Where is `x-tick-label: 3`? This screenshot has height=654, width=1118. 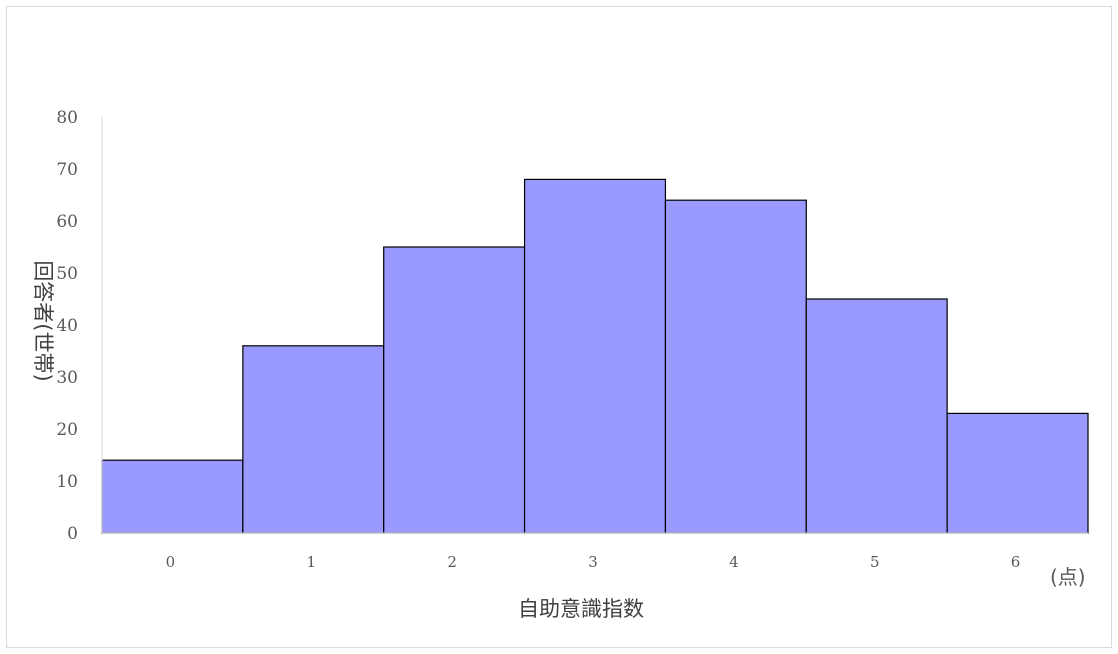 x-tick-label: 3 is located at coordinates (593, 562).